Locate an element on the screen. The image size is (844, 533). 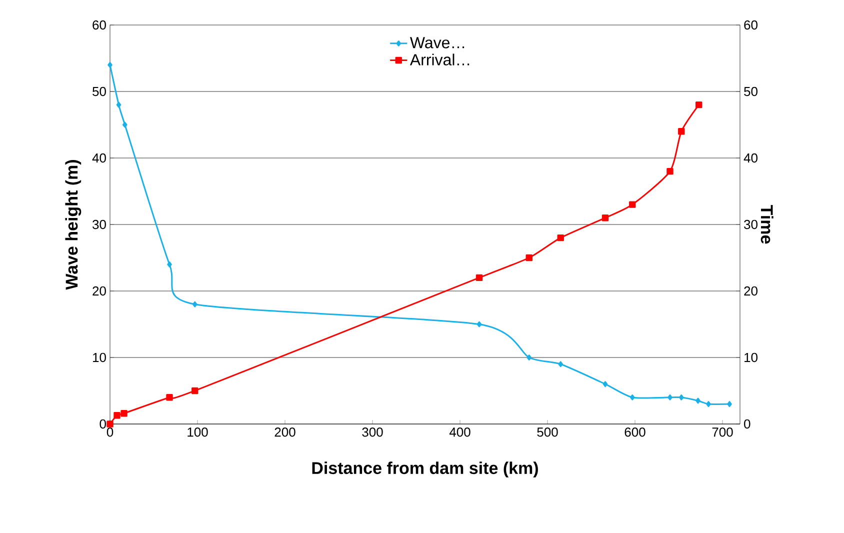
y2-tick-label: 10 is located at coordinates (751, 357).